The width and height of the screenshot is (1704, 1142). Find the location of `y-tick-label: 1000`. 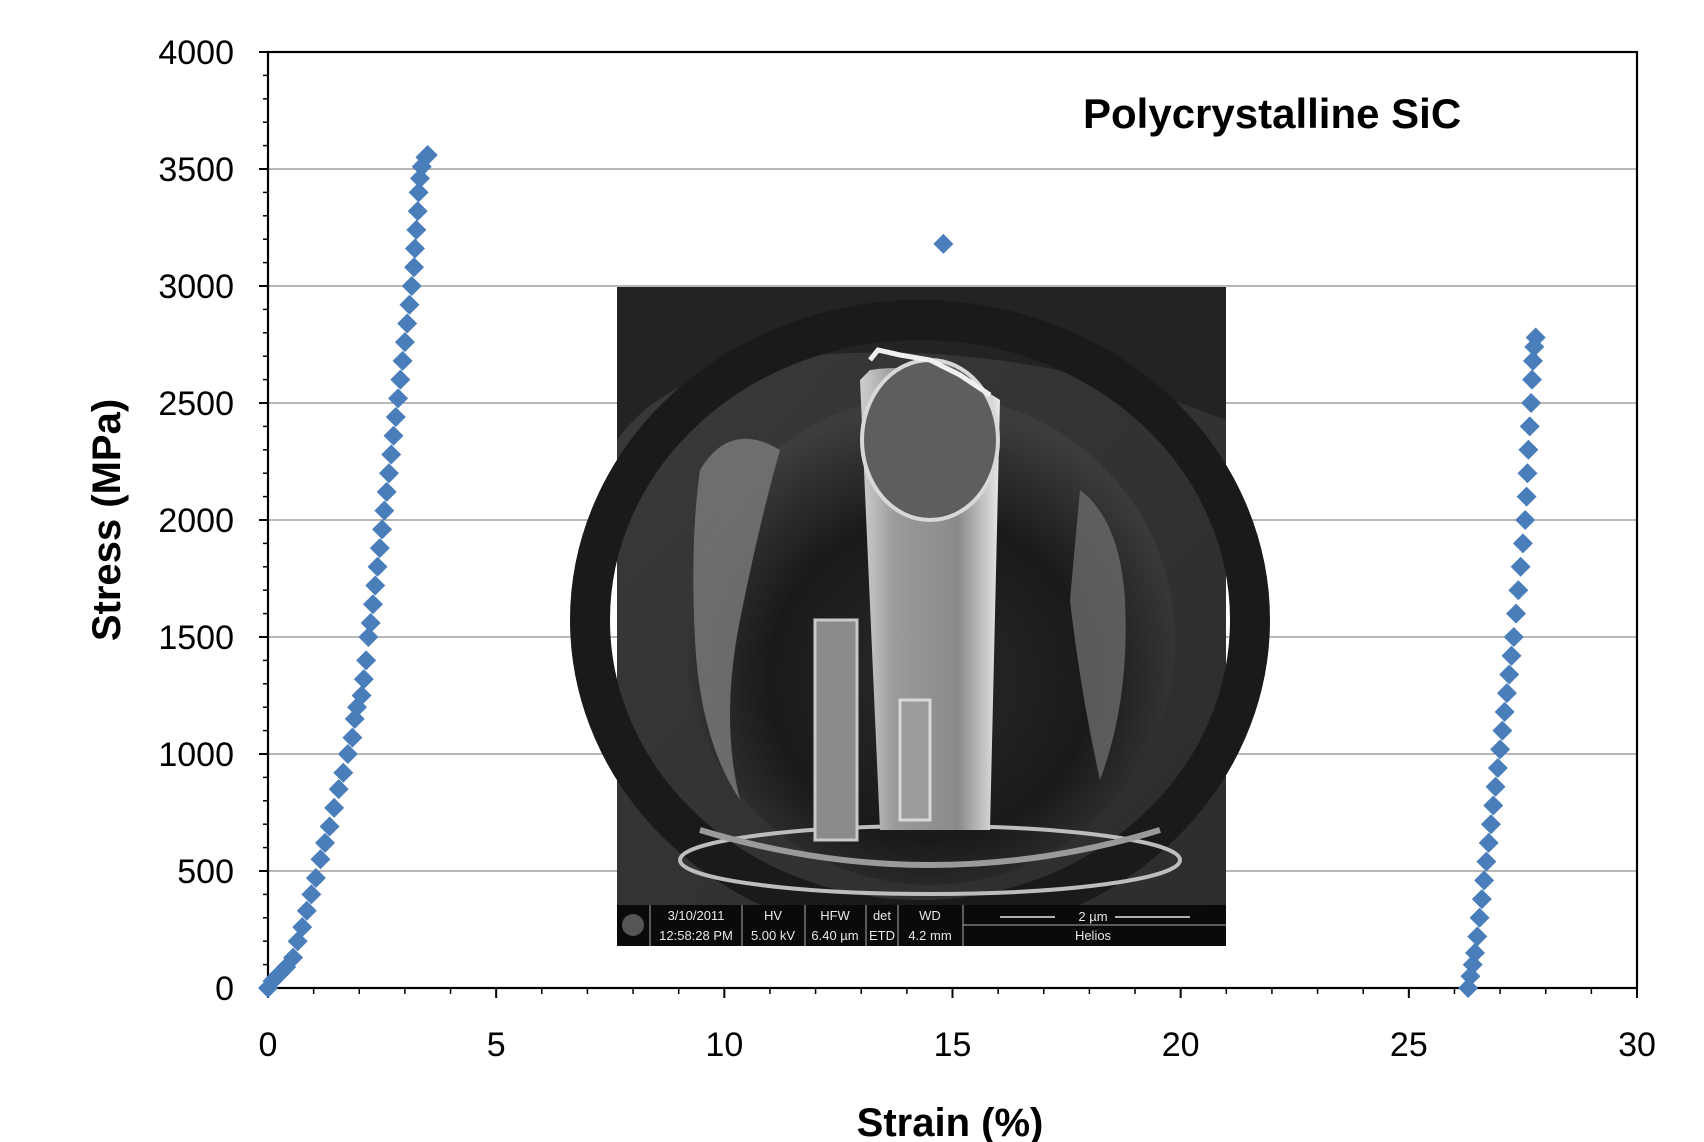

y-tick-label: 1000 is located at coordinates (196, 755).